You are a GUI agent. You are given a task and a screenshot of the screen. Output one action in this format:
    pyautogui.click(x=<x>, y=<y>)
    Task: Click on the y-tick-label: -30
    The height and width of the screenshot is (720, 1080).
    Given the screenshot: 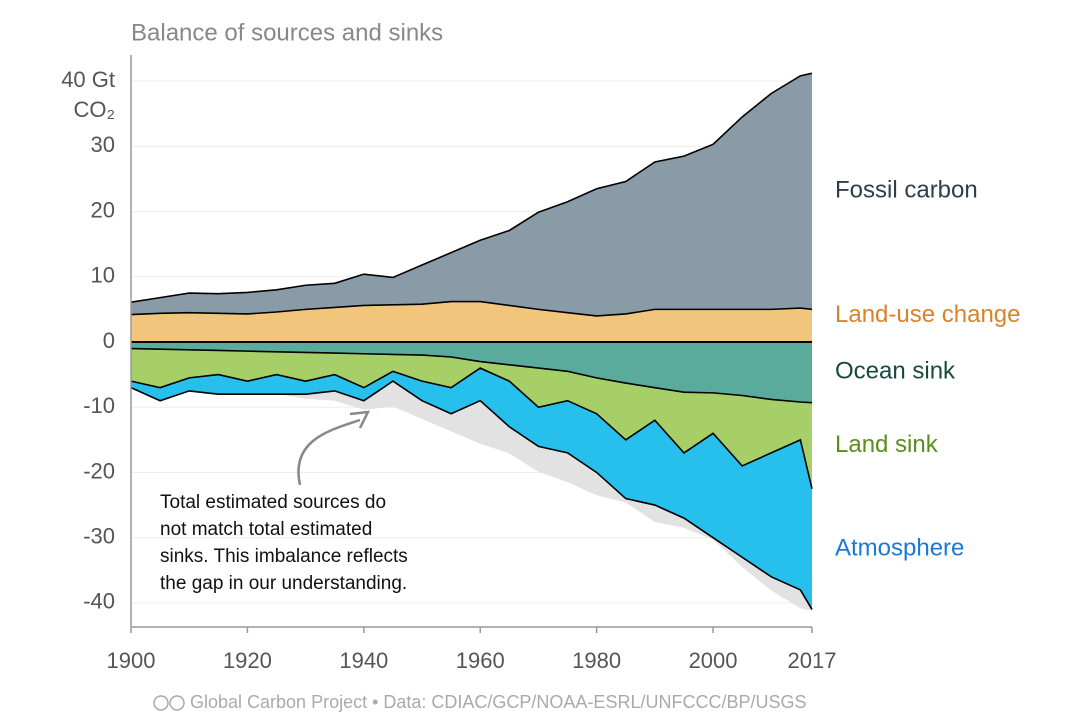 What is the action you would take?
    pyautogui.click(x=99, y=535)
    